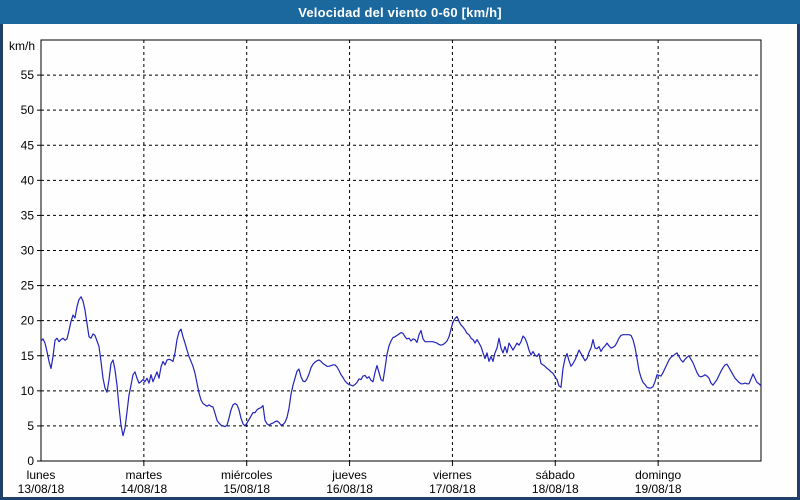  Describe the element at coordinates (28, 110) in the screenshot. I see `y-tick-label: 50` at that location.